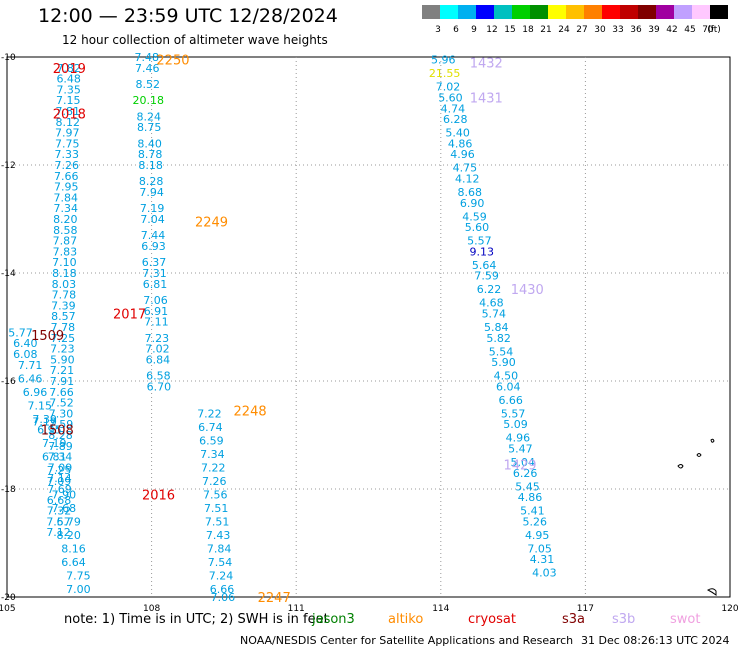 This screenshot has width=740, height=650. What do you see at coordinates (218, 535) in the screenshot?
I see `wave-height-value: 7.43` at bounding box center [218, 535].